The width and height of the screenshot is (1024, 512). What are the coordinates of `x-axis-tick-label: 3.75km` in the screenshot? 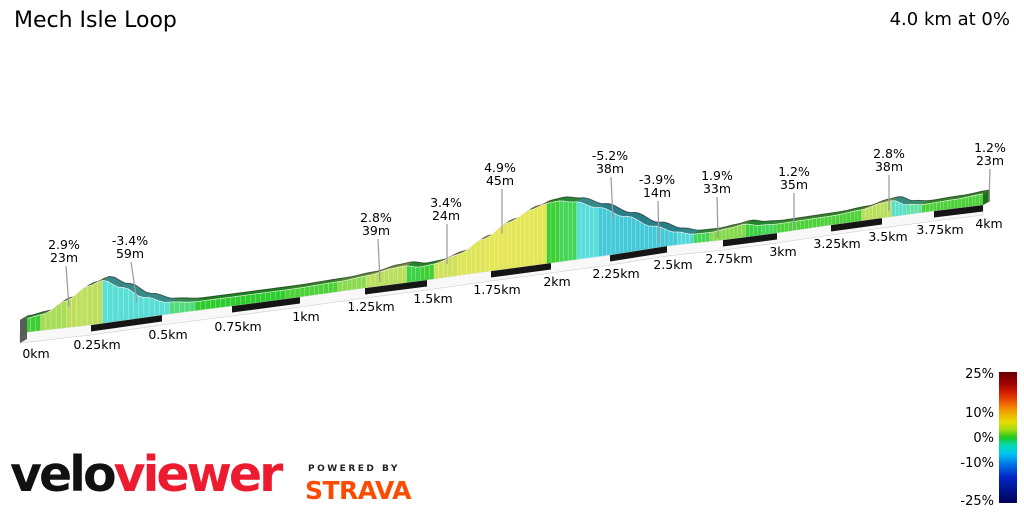 It's located at (939, 229).